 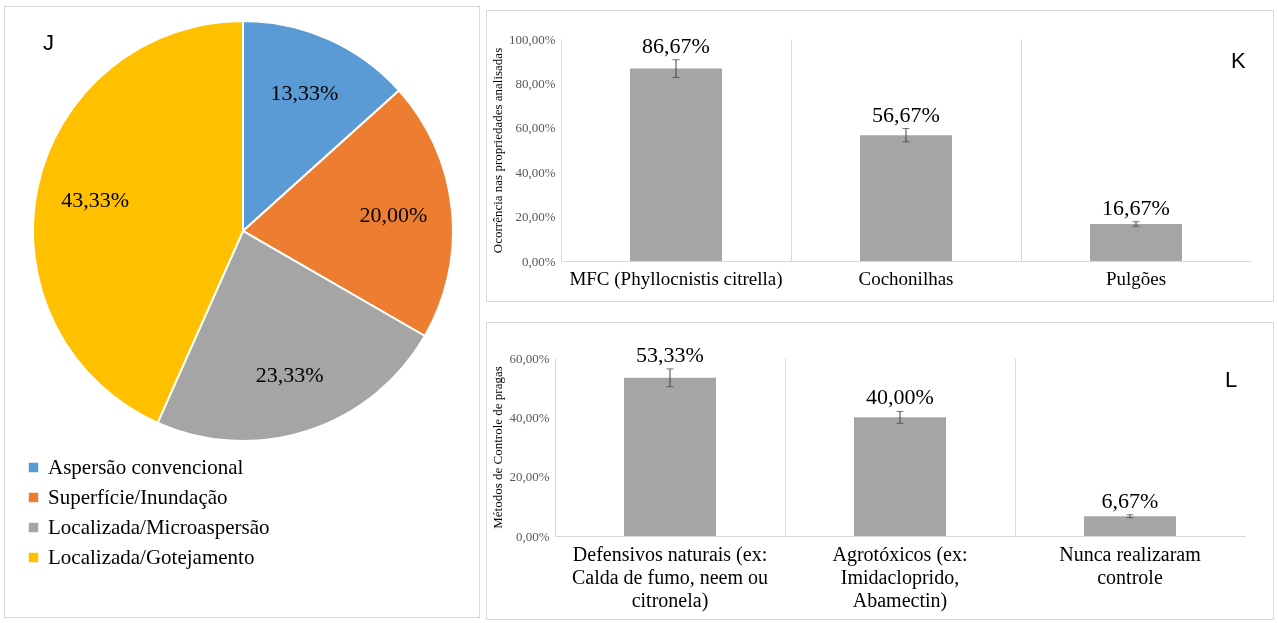 I want to click on x-tick-label: MFC (Phyllocnistis citrella), so click(x=676, y=278).